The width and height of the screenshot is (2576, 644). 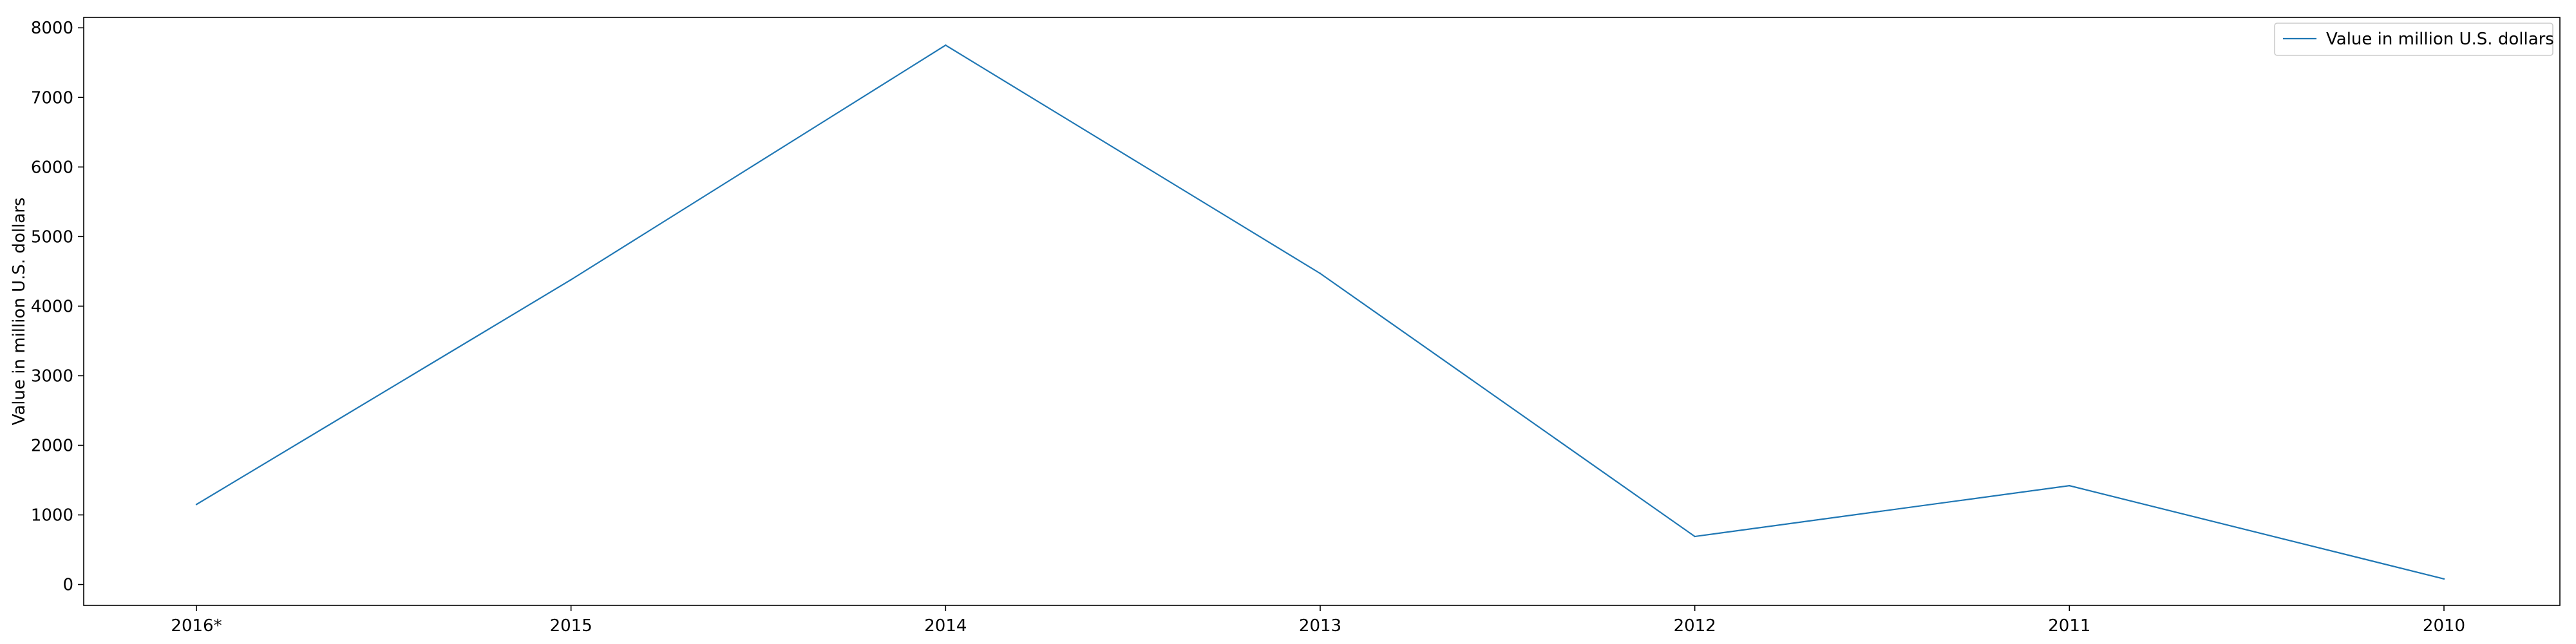 What do you see at coordinates (67, 586) in the screenshot?
I see `y-tick-label: 0` at bounding box center [67, 586].